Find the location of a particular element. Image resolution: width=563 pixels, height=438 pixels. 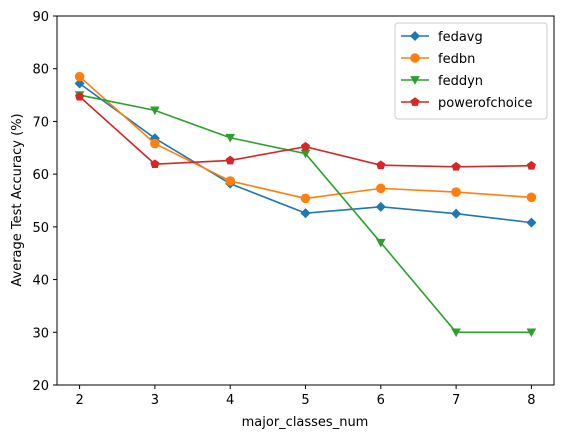

y-tick-label: 60 is located at coordinates (40, 175).